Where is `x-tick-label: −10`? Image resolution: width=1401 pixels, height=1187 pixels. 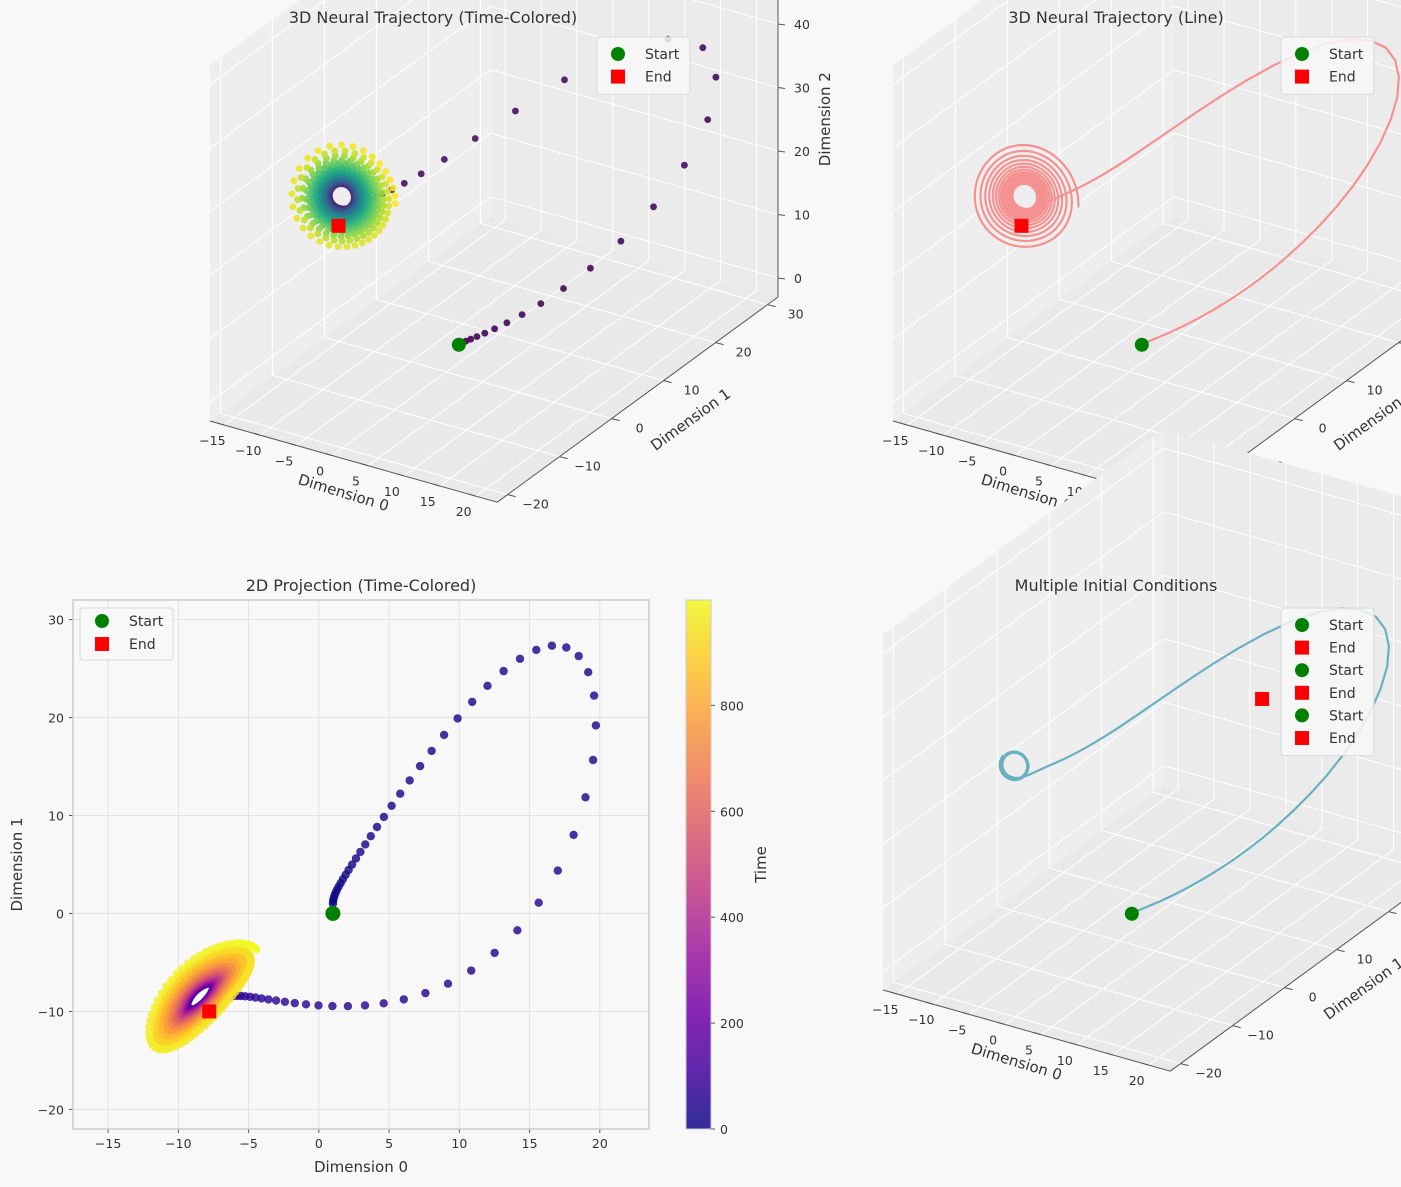
x-tick-label: −10 is located at coordinates (178, 1143).